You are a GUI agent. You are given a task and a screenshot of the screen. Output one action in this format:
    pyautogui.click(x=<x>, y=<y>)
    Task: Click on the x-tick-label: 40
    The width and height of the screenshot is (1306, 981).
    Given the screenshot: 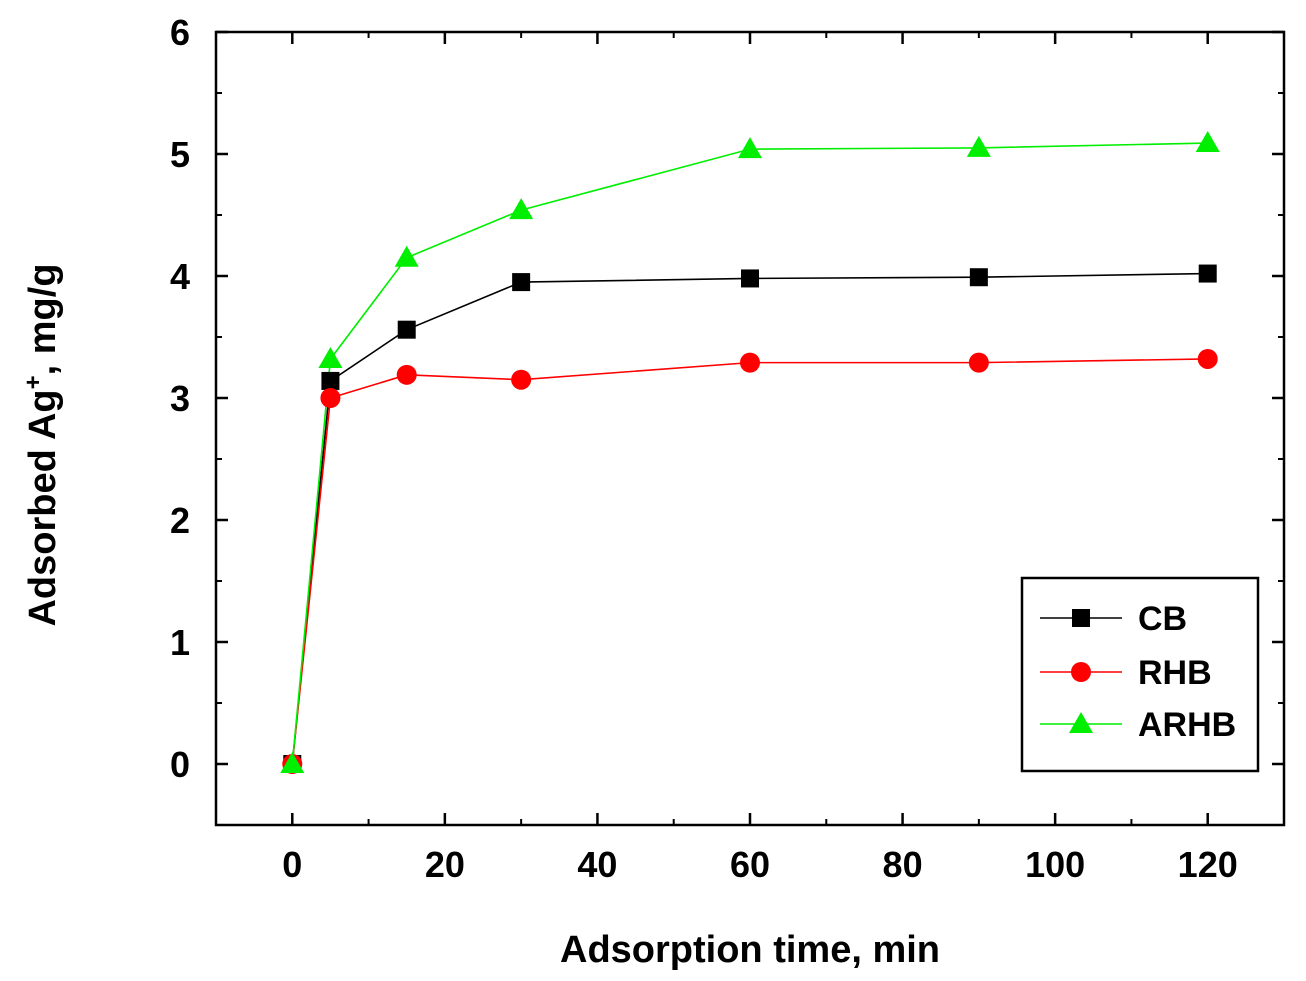 What is the action you would take?
    pyautogui.click(x=597, y=864)
    